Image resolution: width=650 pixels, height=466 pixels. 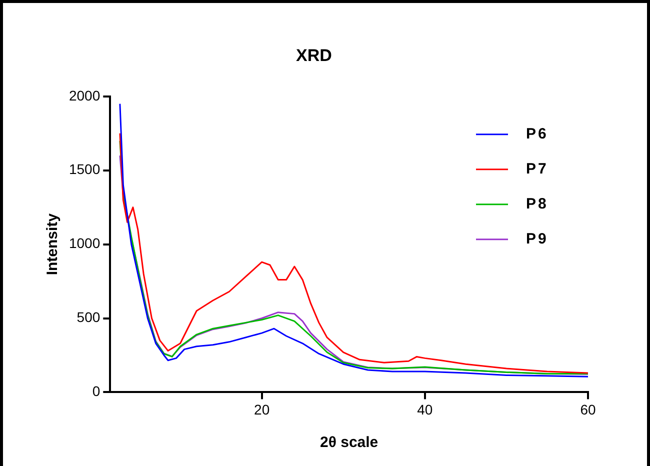 What do you see at coordinates (537, 134) in the screenshot?
I see `legend-label: P6` at bounding box center [537, 134].